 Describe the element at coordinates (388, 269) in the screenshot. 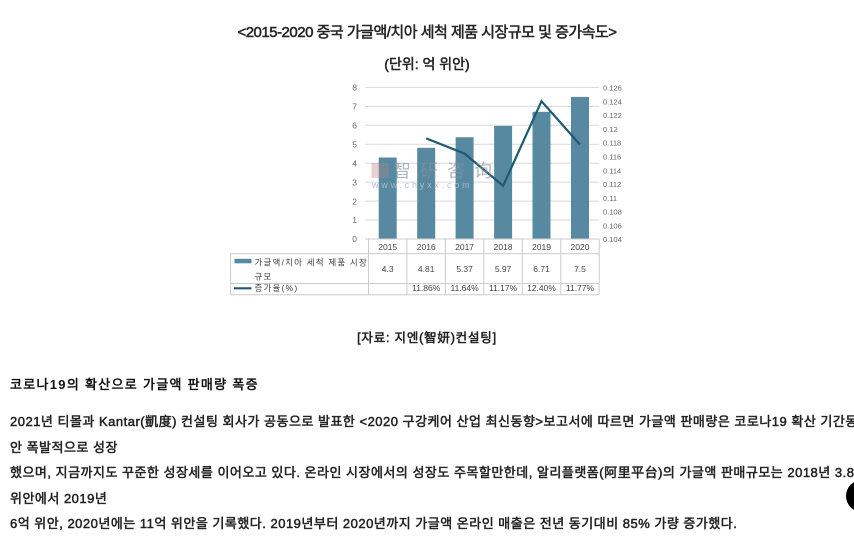

I see `svg-text: 4.3` at that location.